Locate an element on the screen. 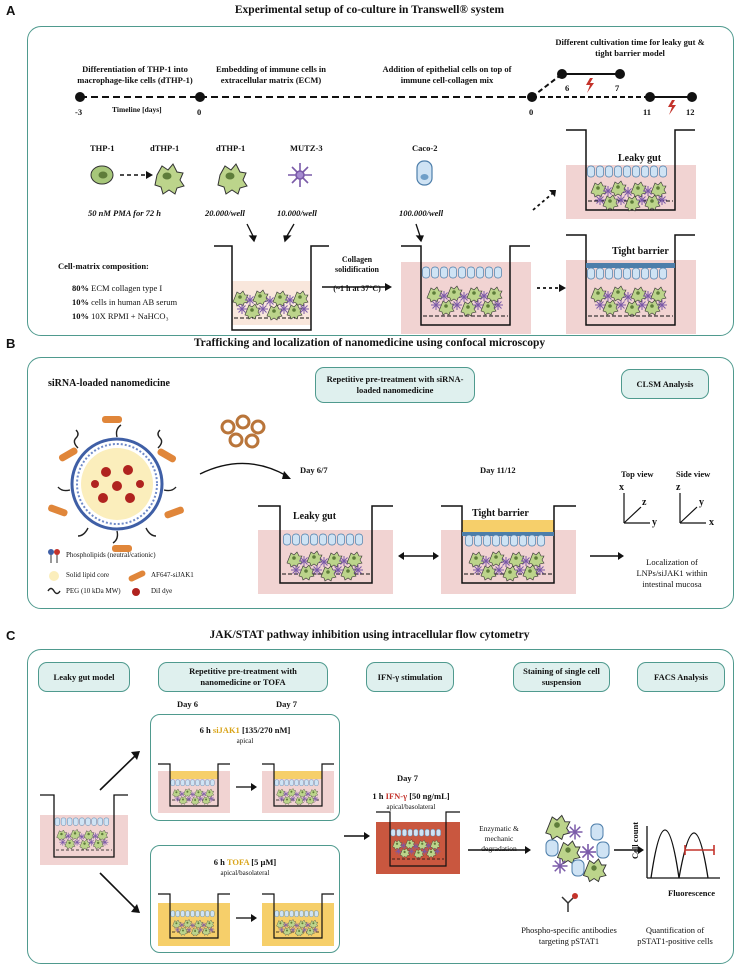 This screenshot has height=970, width=739. section-b-letter: B is located at coordinates (11, 343).